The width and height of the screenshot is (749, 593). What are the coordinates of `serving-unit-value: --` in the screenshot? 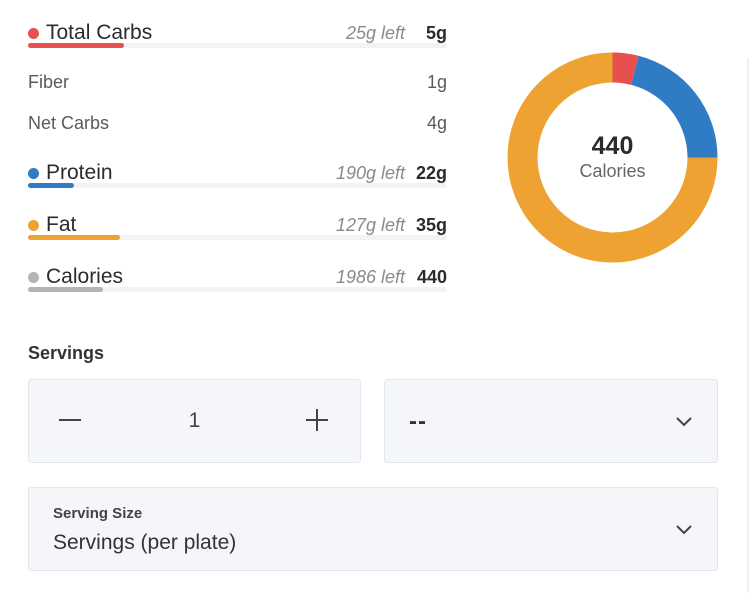 It's located at (418, 421).